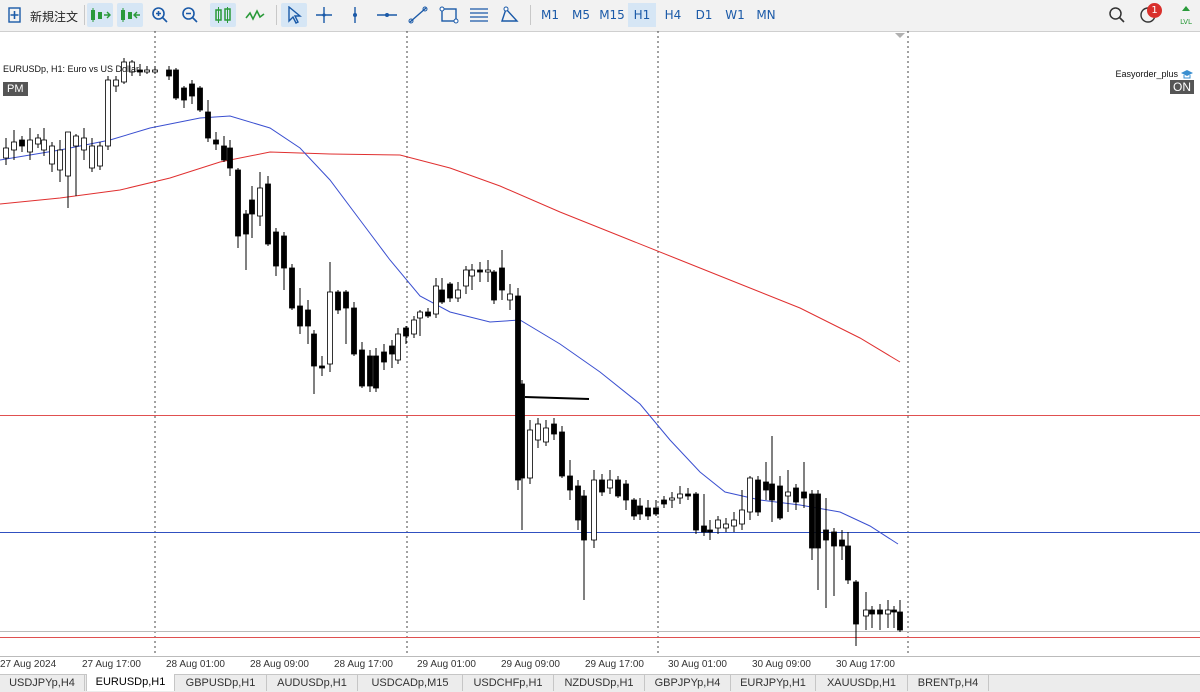 The width and height of the screenshot is (1200, 692). Describe the element at coordinates (862, 683) in the screenshot. I see `tab-xauusd-h1: XAUUSDp,H1` at that location.